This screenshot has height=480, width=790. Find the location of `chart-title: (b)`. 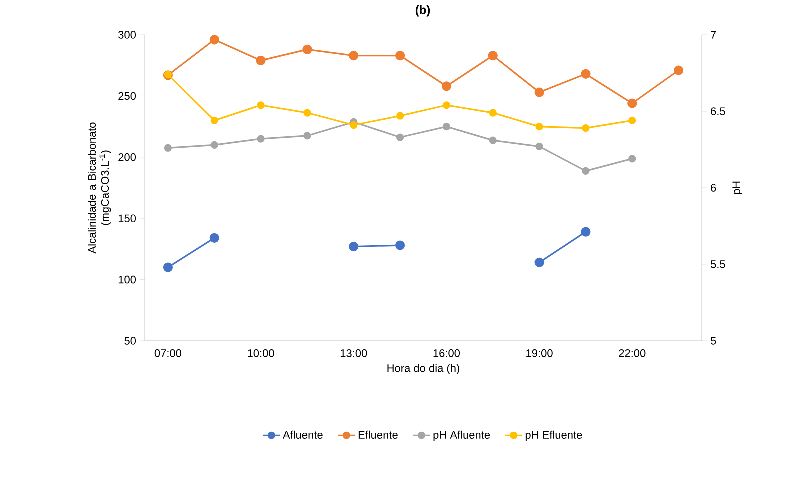

chart-title: (b) is located at coordinates (423, 11).